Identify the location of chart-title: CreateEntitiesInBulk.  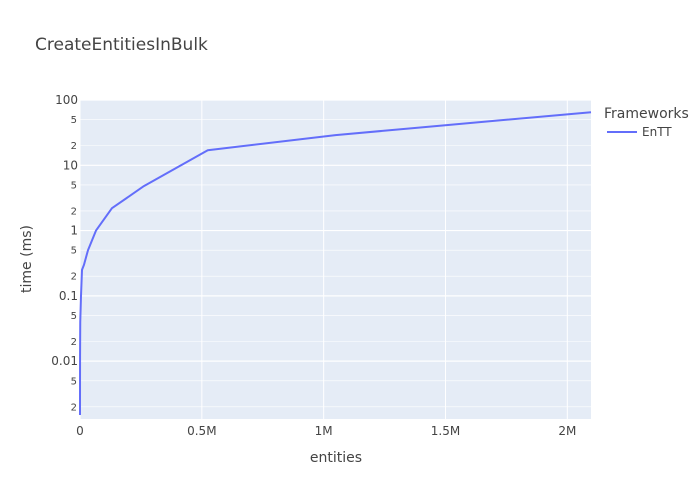
(121, 45).